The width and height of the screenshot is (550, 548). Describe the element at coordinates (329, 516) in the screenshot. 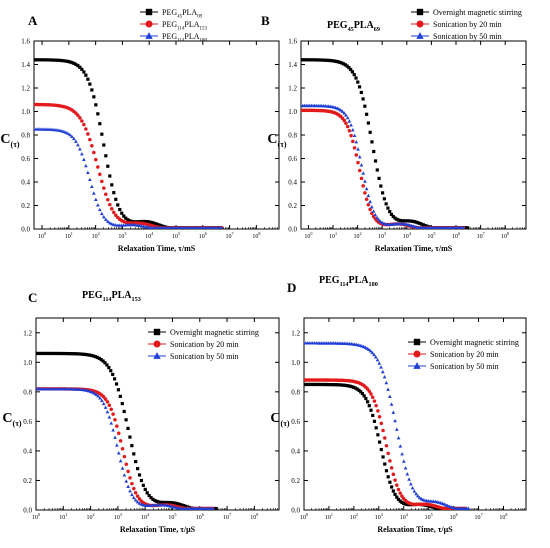

I see `x-tick-label: 10¹` at that location.